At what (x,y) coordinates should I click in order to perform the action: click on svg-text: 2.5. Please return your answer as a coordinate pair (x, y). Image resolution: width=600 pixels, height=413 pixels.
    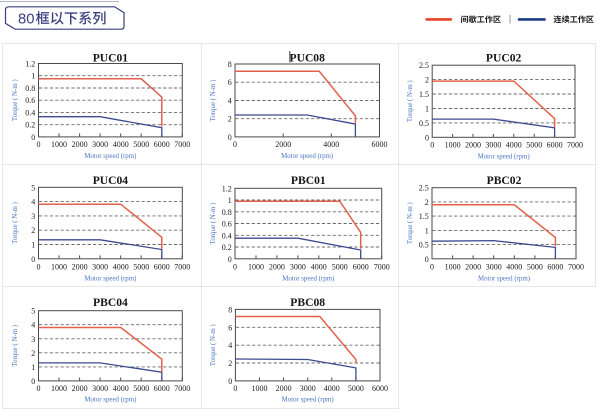
    Looking at the image, I should click on (424, 65).